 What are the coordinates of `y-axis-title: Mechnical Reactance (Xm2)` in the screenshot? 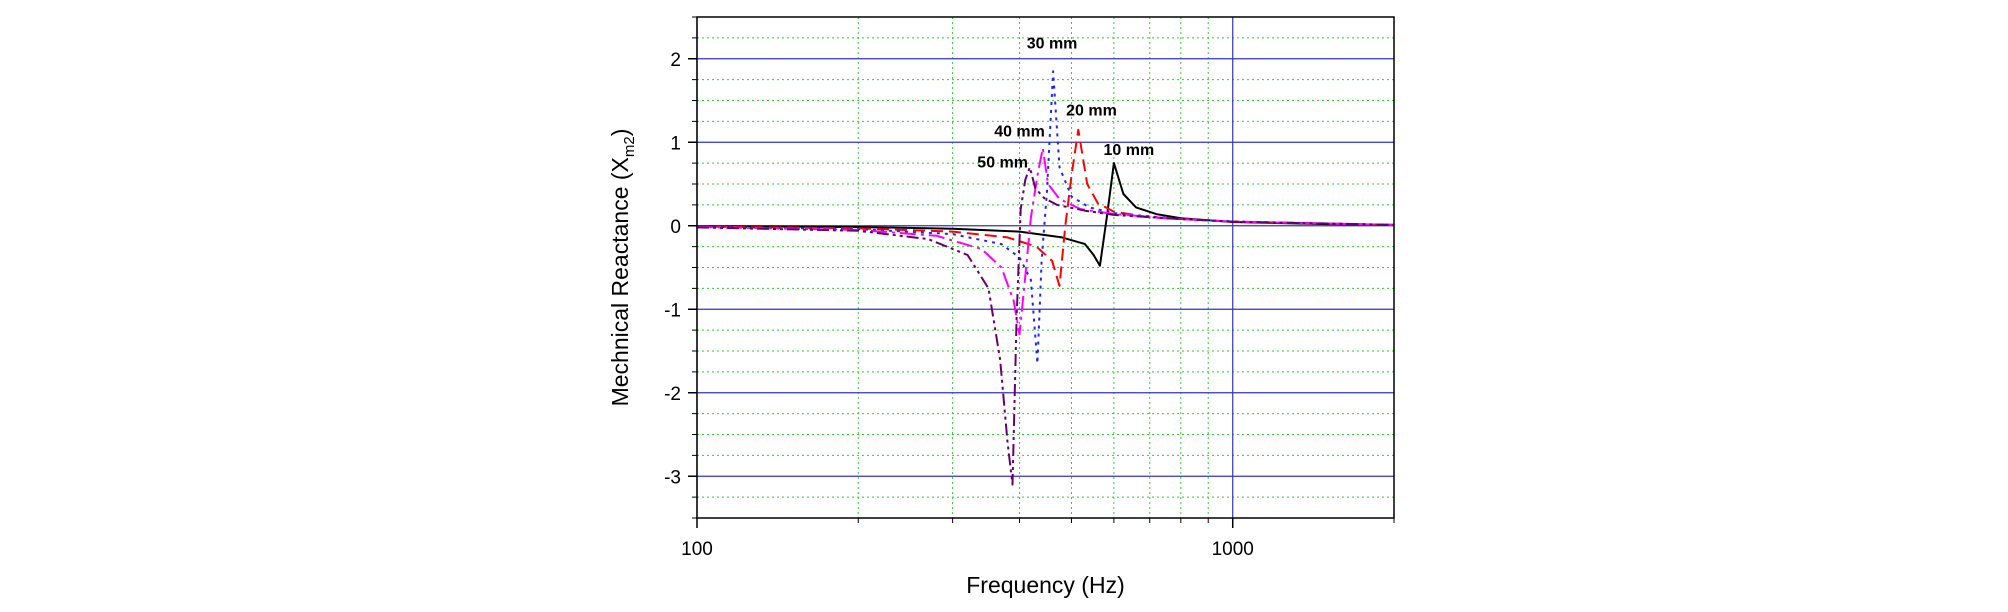 It's located at (622, 268).